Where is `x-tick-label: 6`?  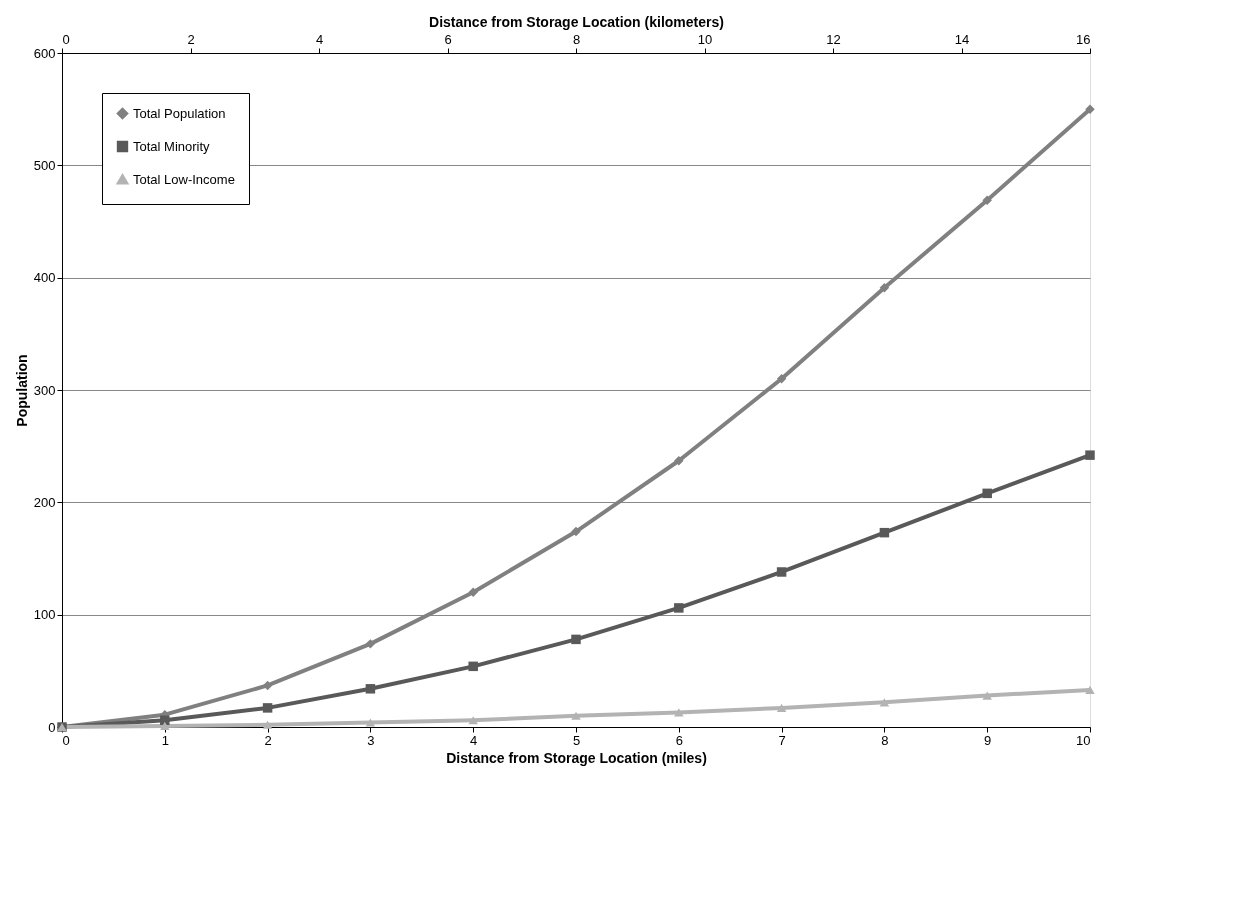
x-tick-label: 6 is located at coordinates (679, 740).